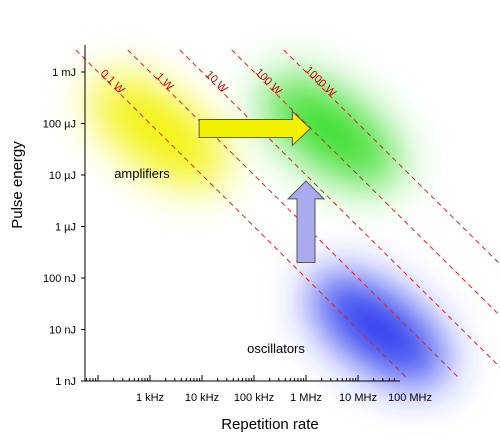  Describe the element at coordinates (64, 73) in the screenshot. I see `y-tick-label-0: 1 mJ` at that location.